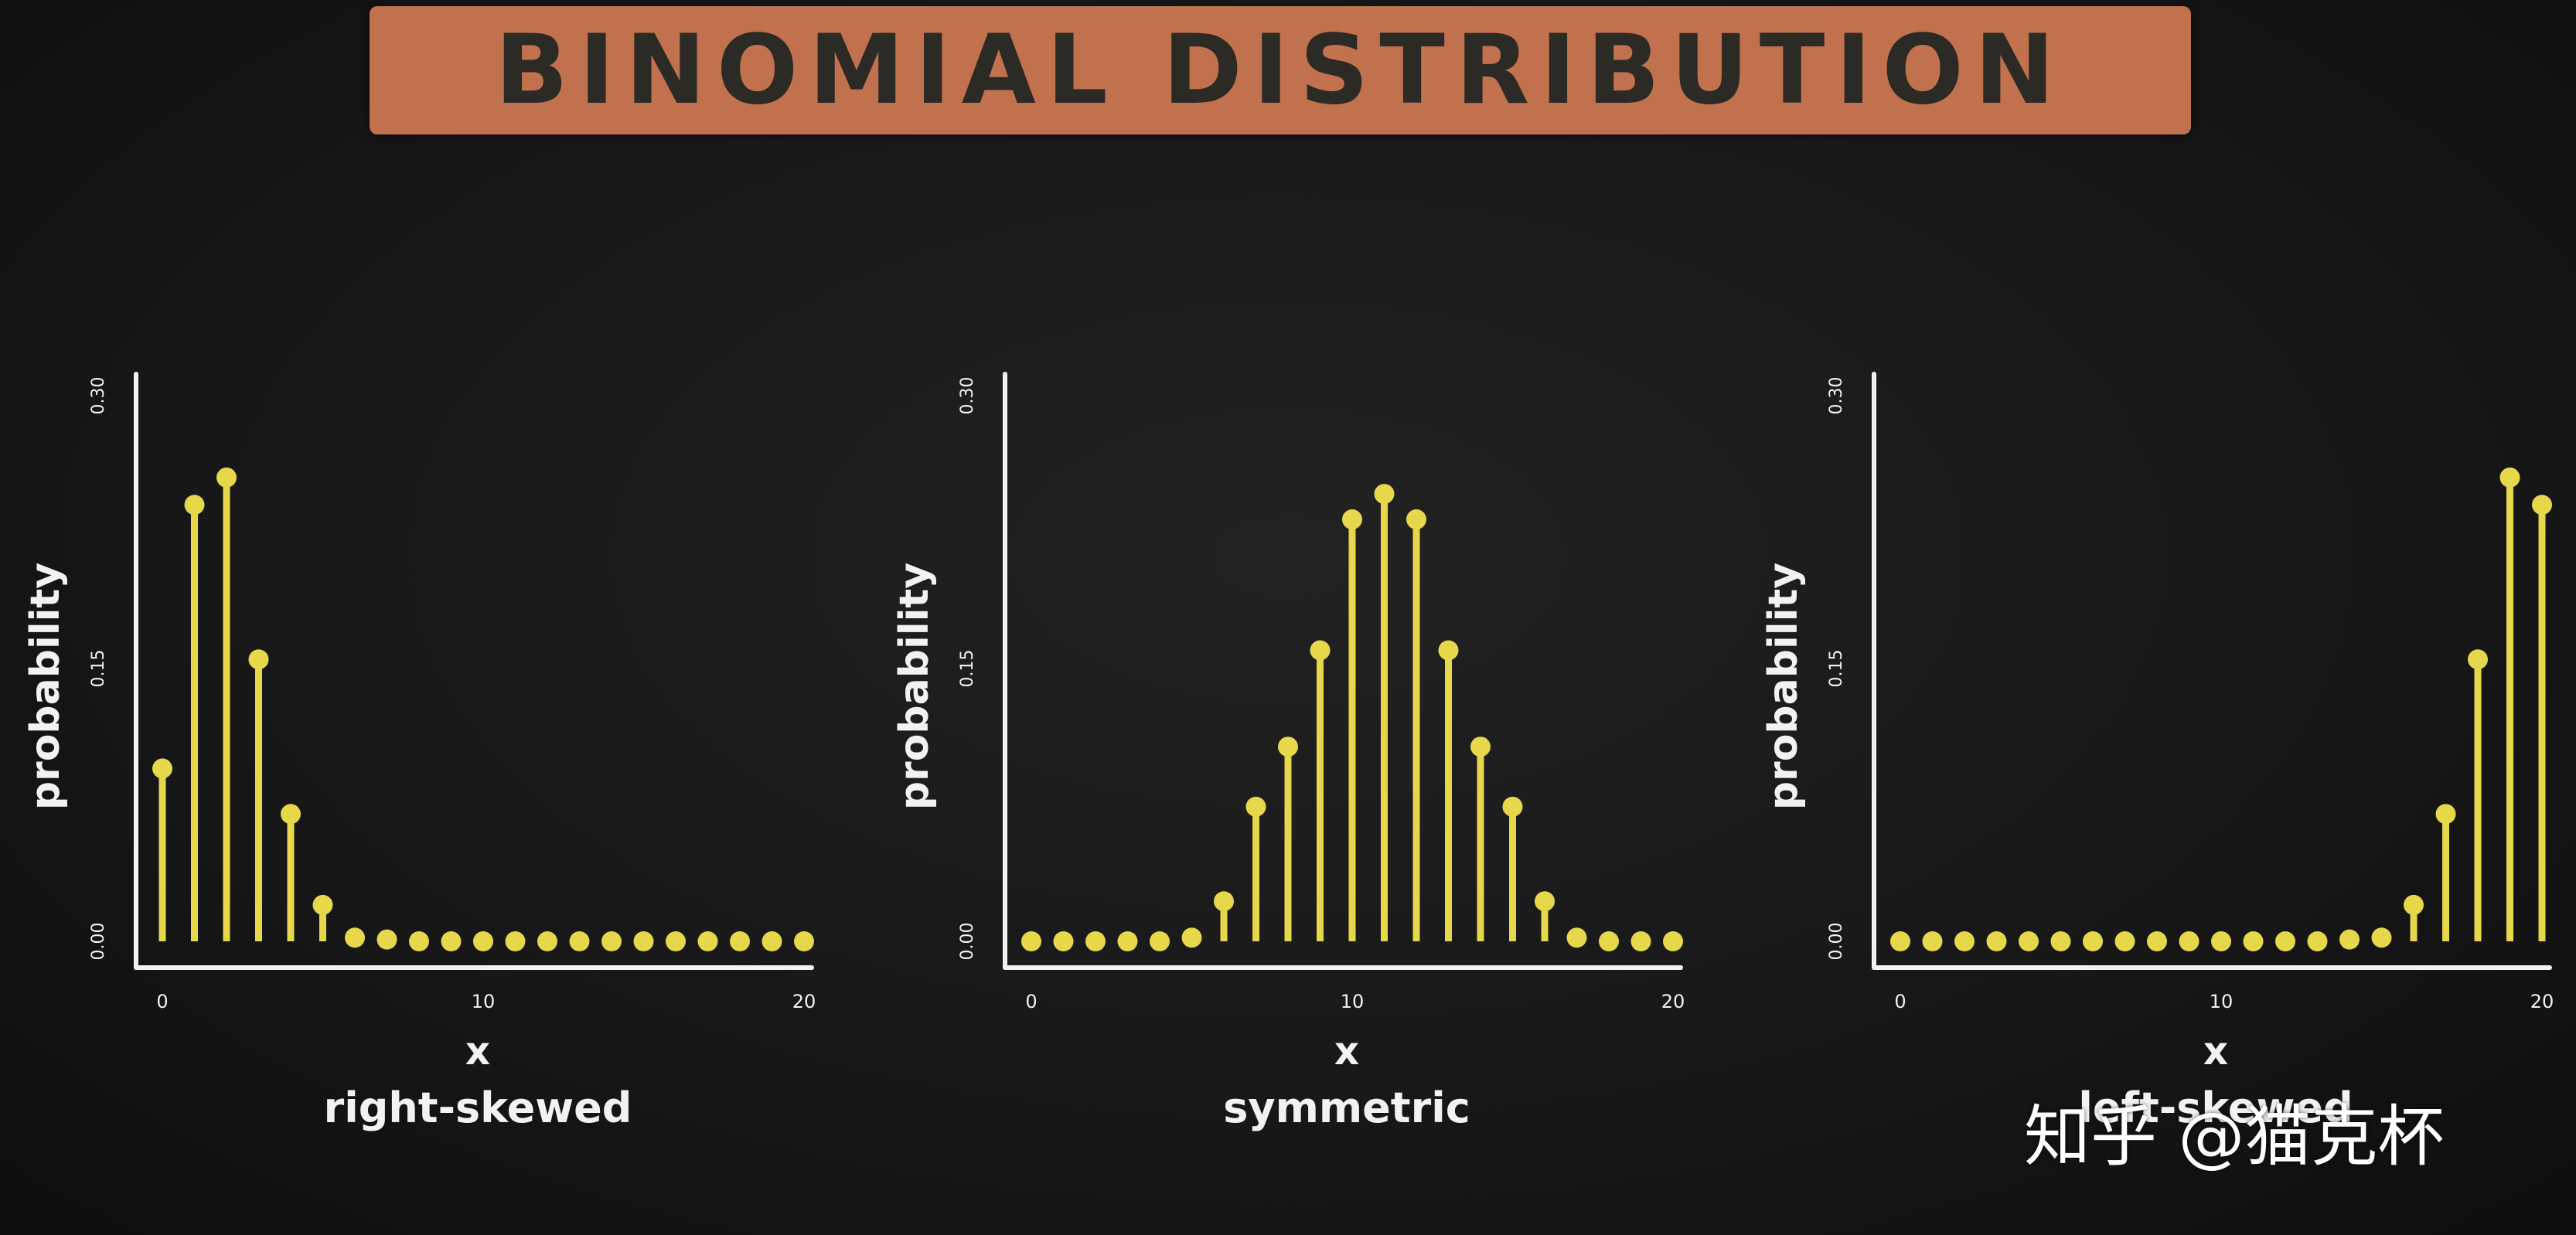 The width and height of the screenshot is (2576, 1235). Describe the element at coordinates (2215, 1108) in the screenshot. I see `chart-caption: left-skewed` at that location.